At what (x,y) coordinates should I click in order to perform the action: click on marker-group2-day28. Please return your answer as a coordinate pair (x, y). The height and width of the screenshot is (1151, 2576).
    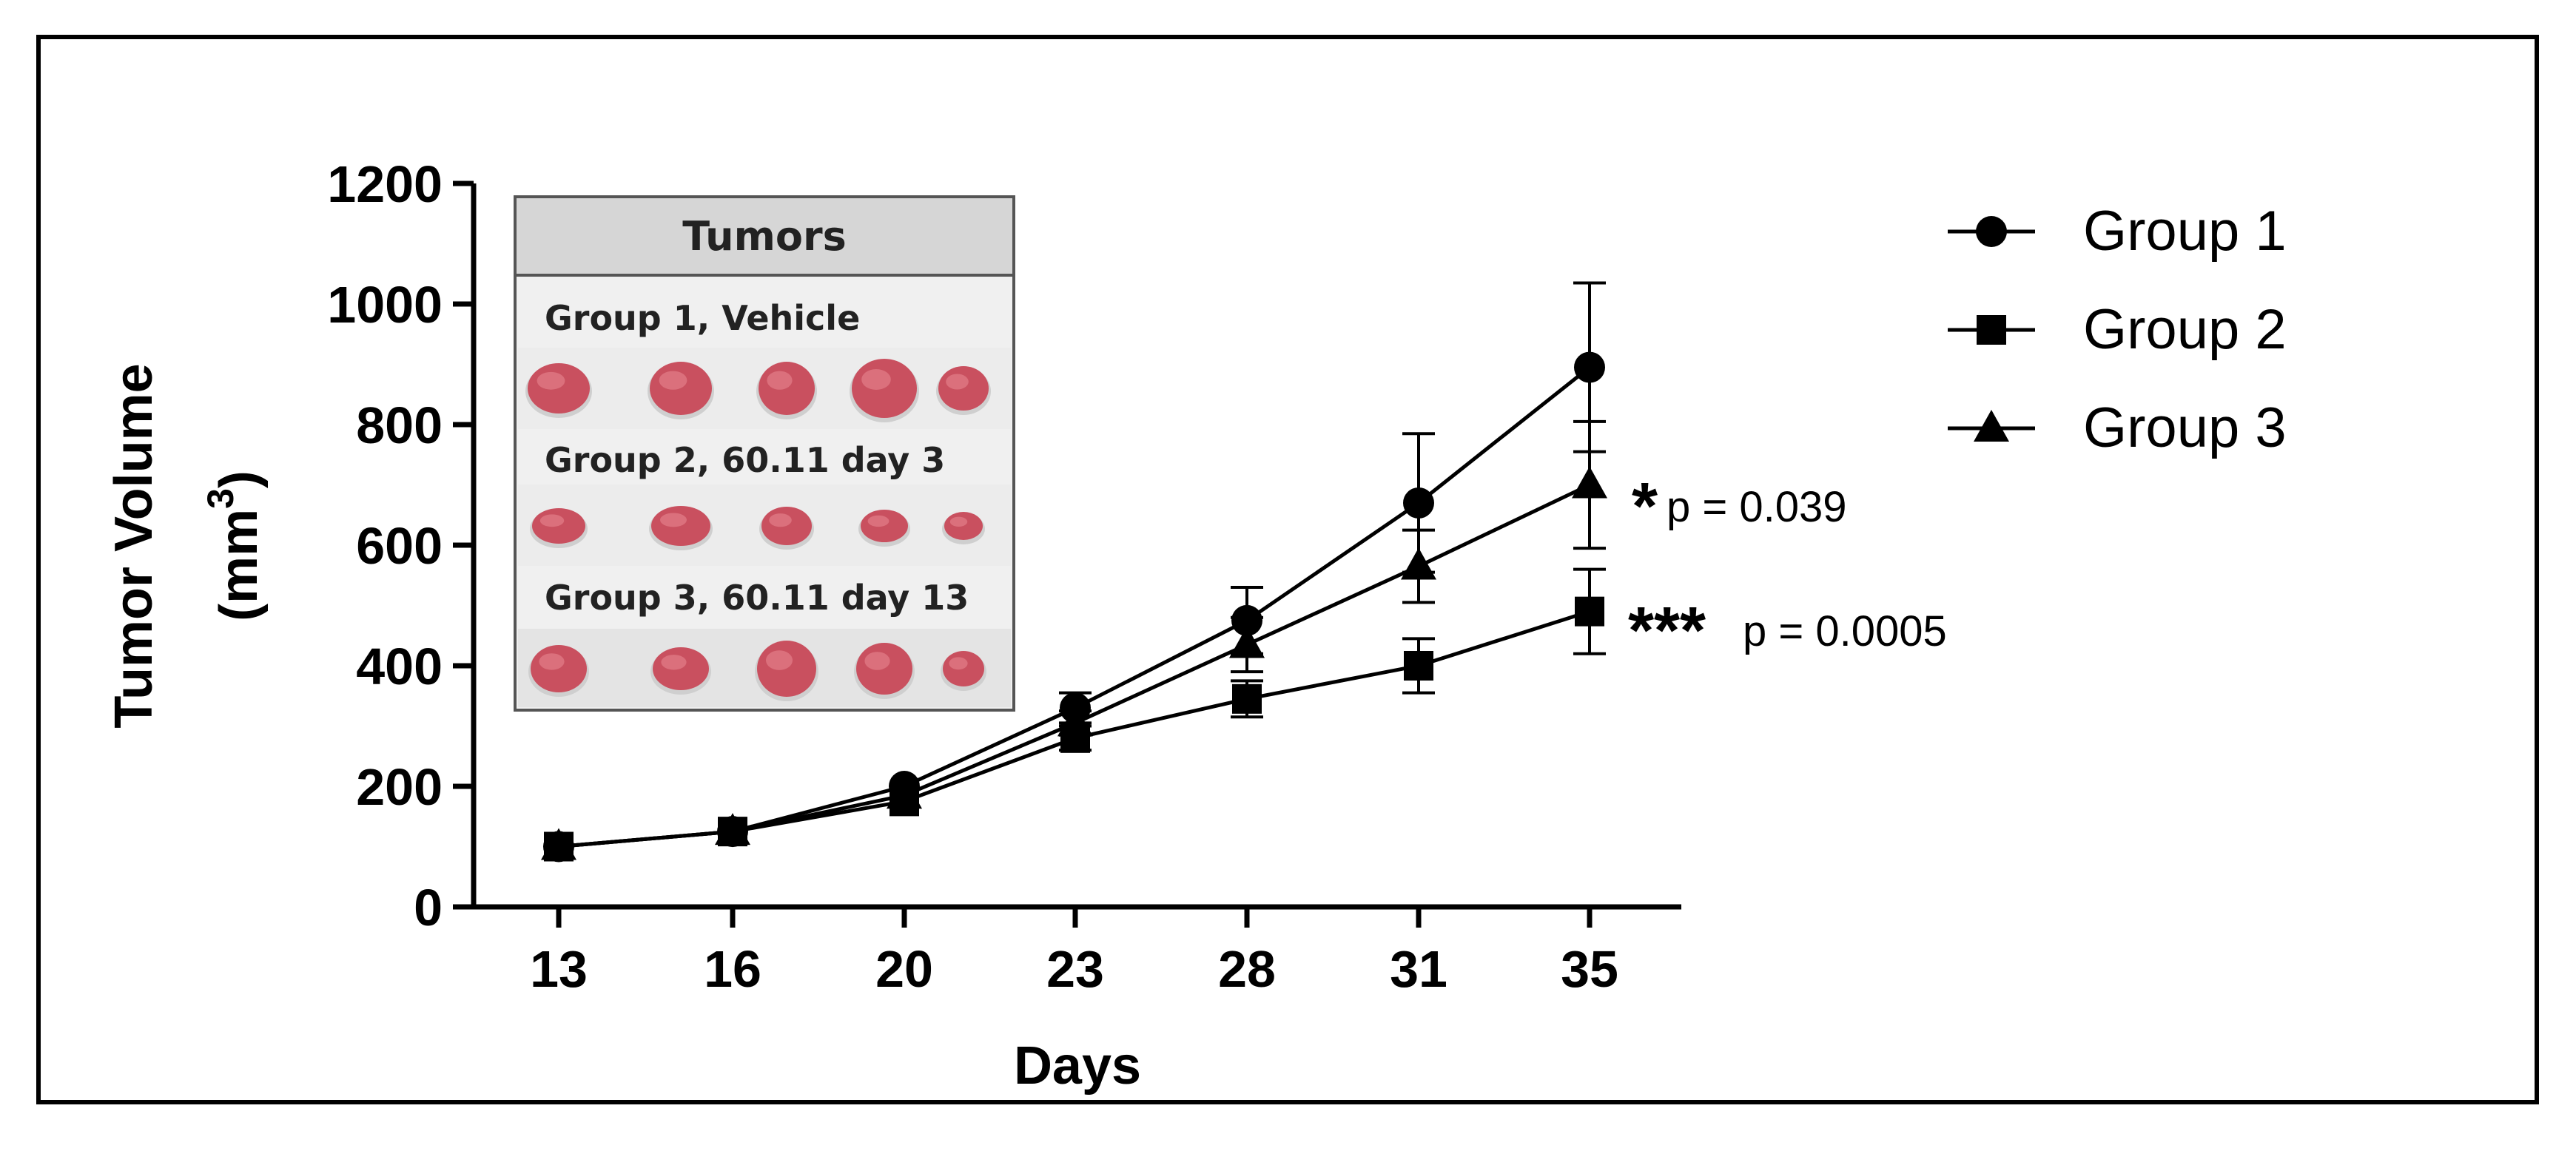
    Looking at the image, I should click on (1247, 698).